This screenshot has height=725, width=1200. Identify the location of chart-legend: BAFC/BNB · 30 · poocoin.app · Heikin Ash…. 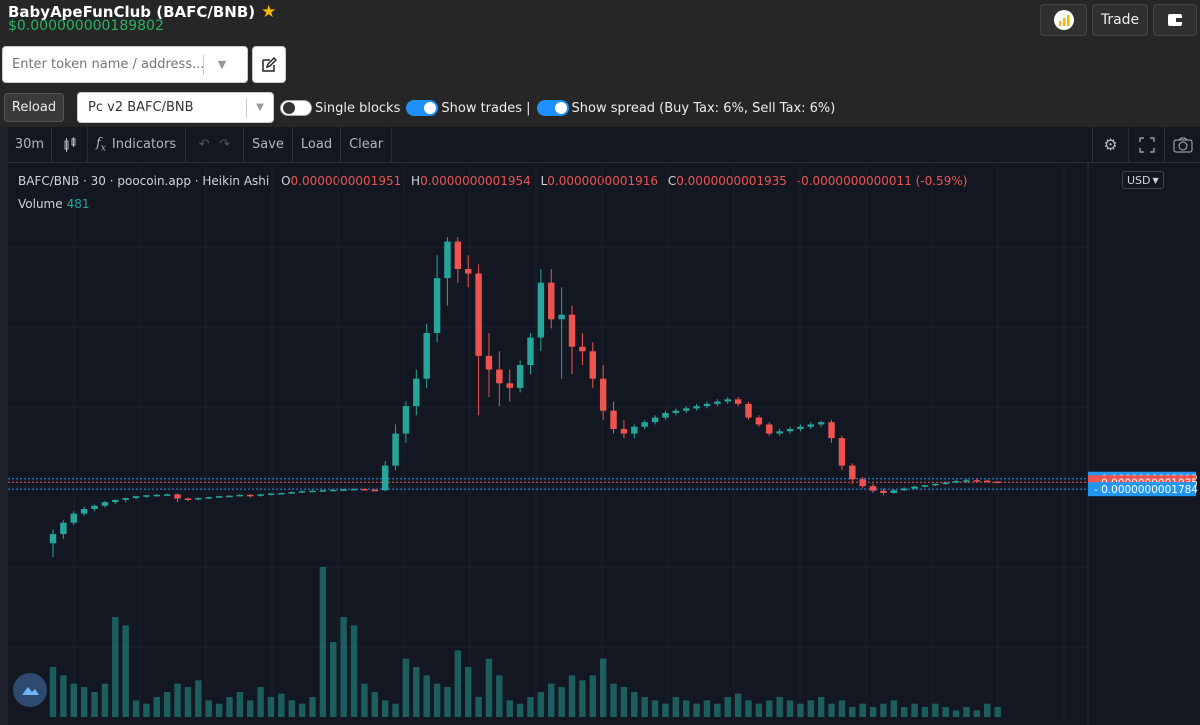
(492, 181).